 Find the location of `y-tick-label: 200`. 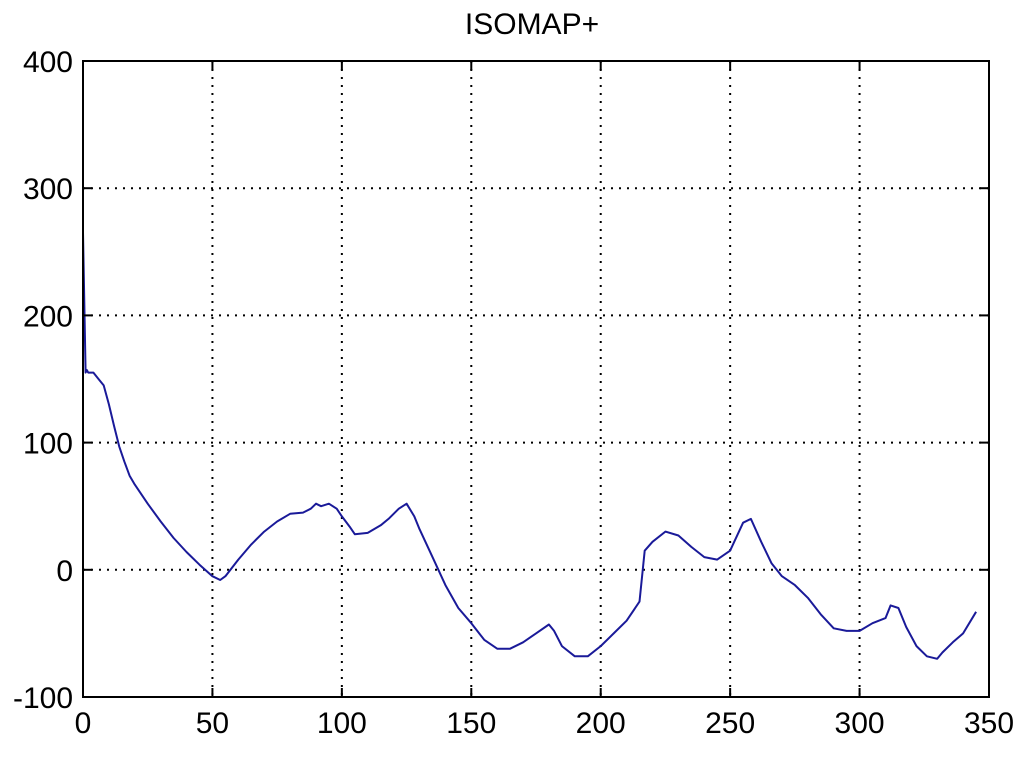

y-tick-label: 200 is located at coordinates (48, 316).